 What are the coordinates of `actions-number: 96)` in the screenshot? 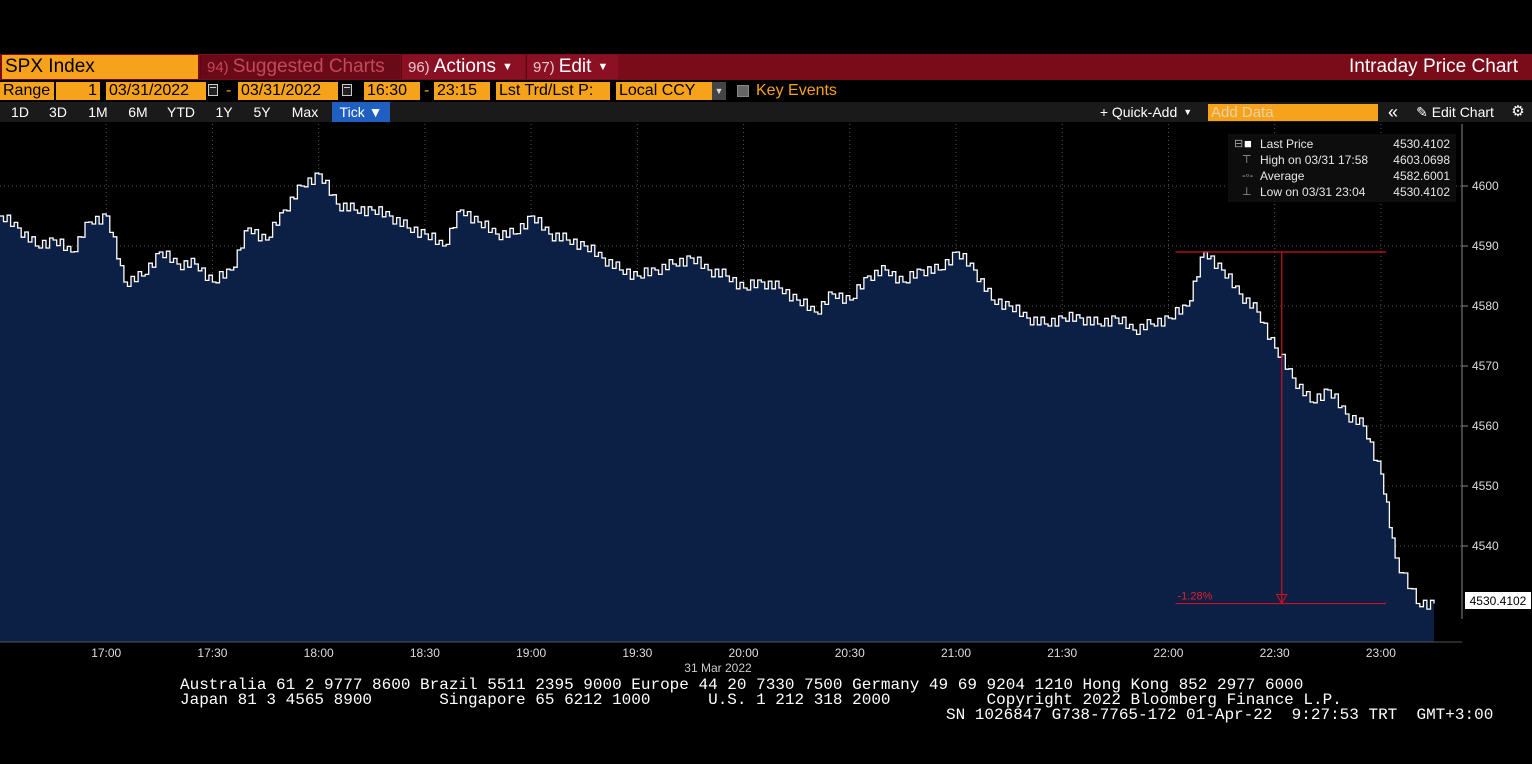 It's located at (419, 67).